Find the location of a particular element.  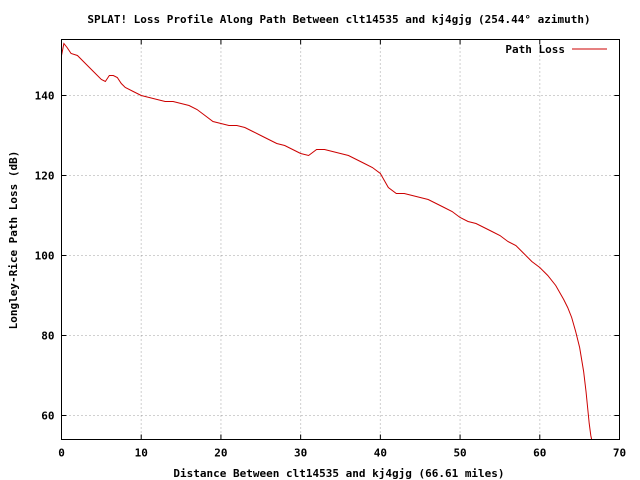

y-tick-label: 140 is located at coordinates (45, 96).